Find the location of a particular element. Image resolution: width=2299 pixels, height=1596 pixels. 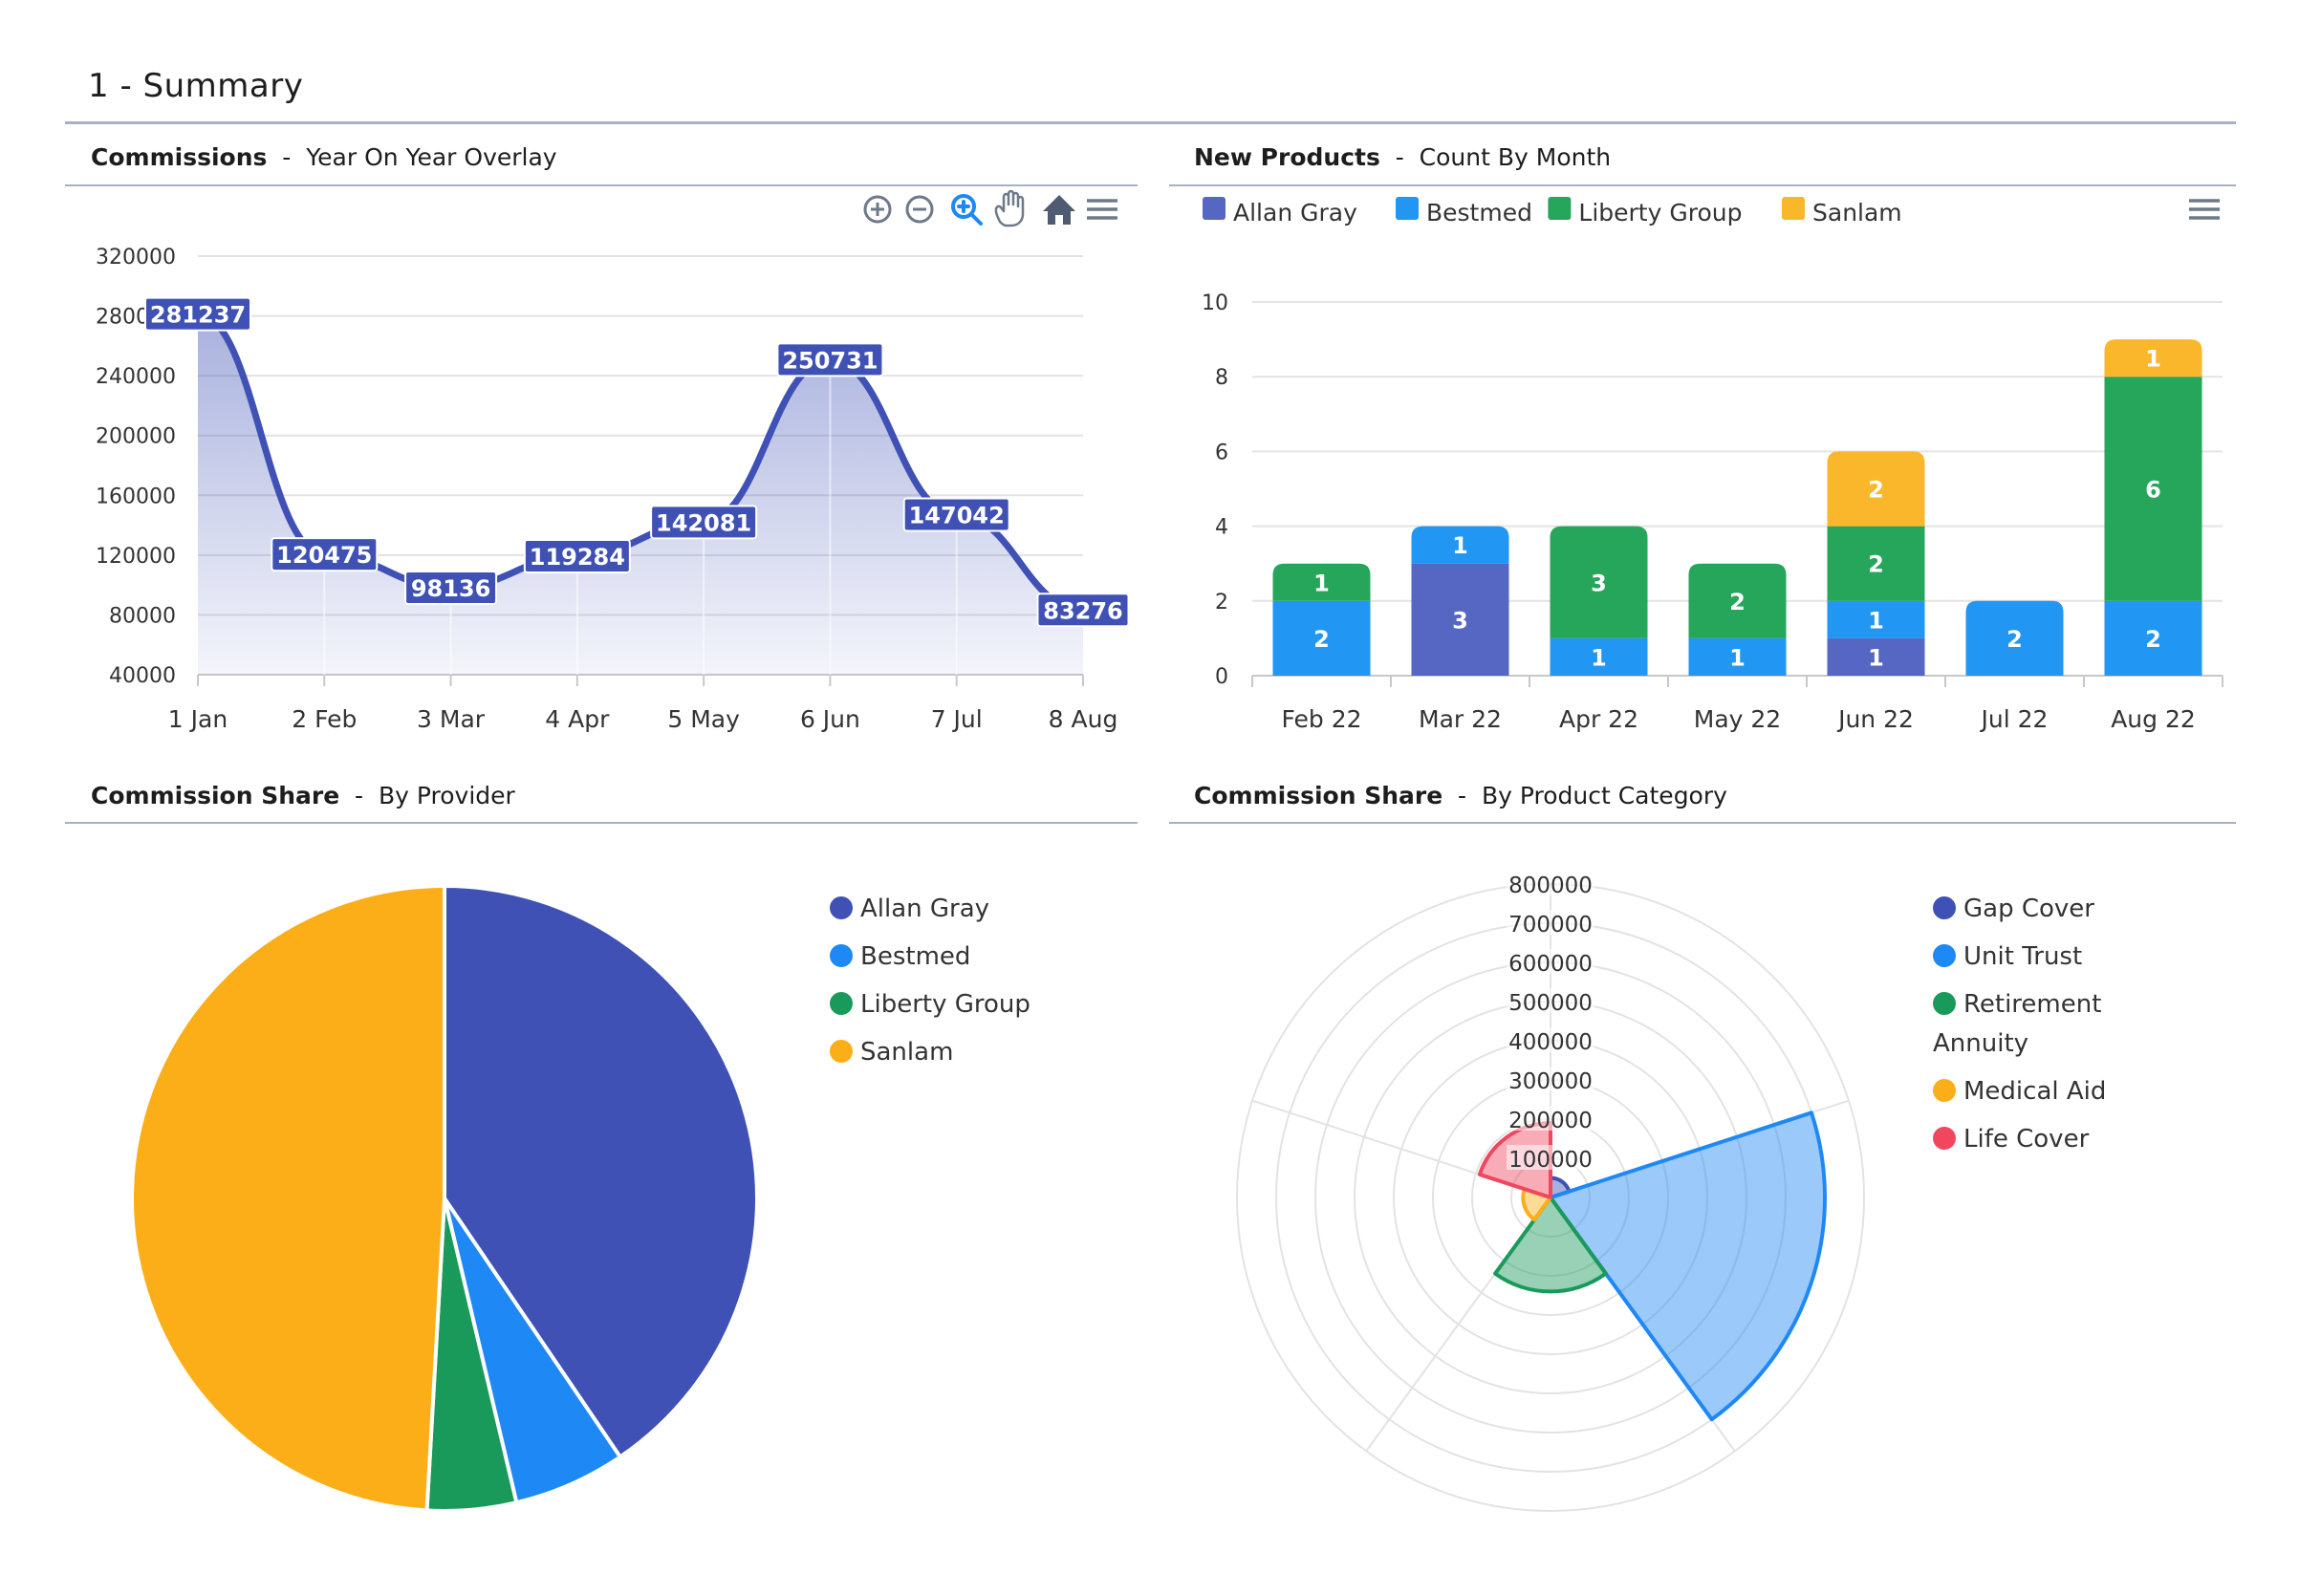

bar-value-label: 2 is located at coordinates (1876, 565).